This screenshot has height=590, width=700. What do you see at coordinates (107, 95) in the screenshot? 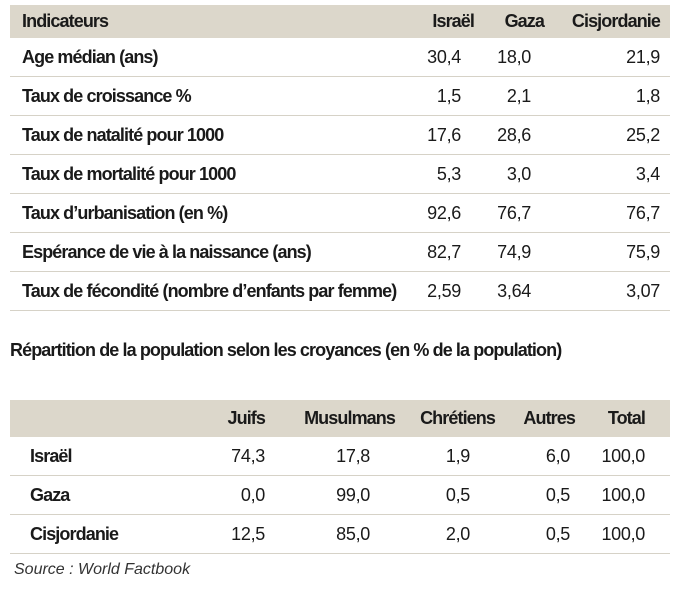
I see `row-label: Taux de croissance %` at bounding box center [107, 95].